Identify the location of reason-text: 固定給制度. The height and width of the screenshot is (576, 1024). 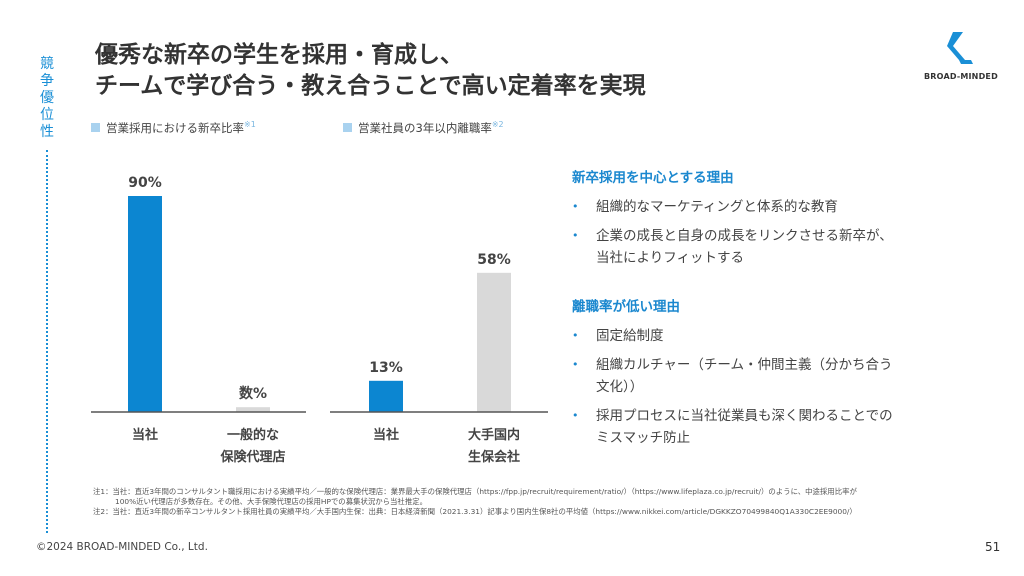
(630, 336).